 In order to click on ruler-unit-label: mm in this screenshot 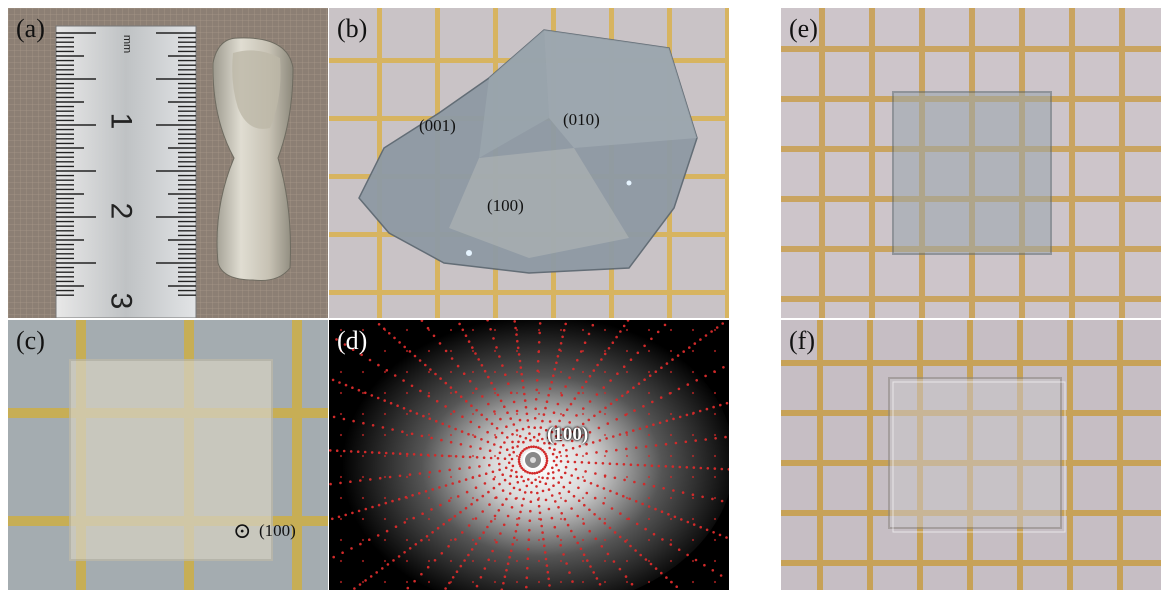, I will do `click(127, 44)`.